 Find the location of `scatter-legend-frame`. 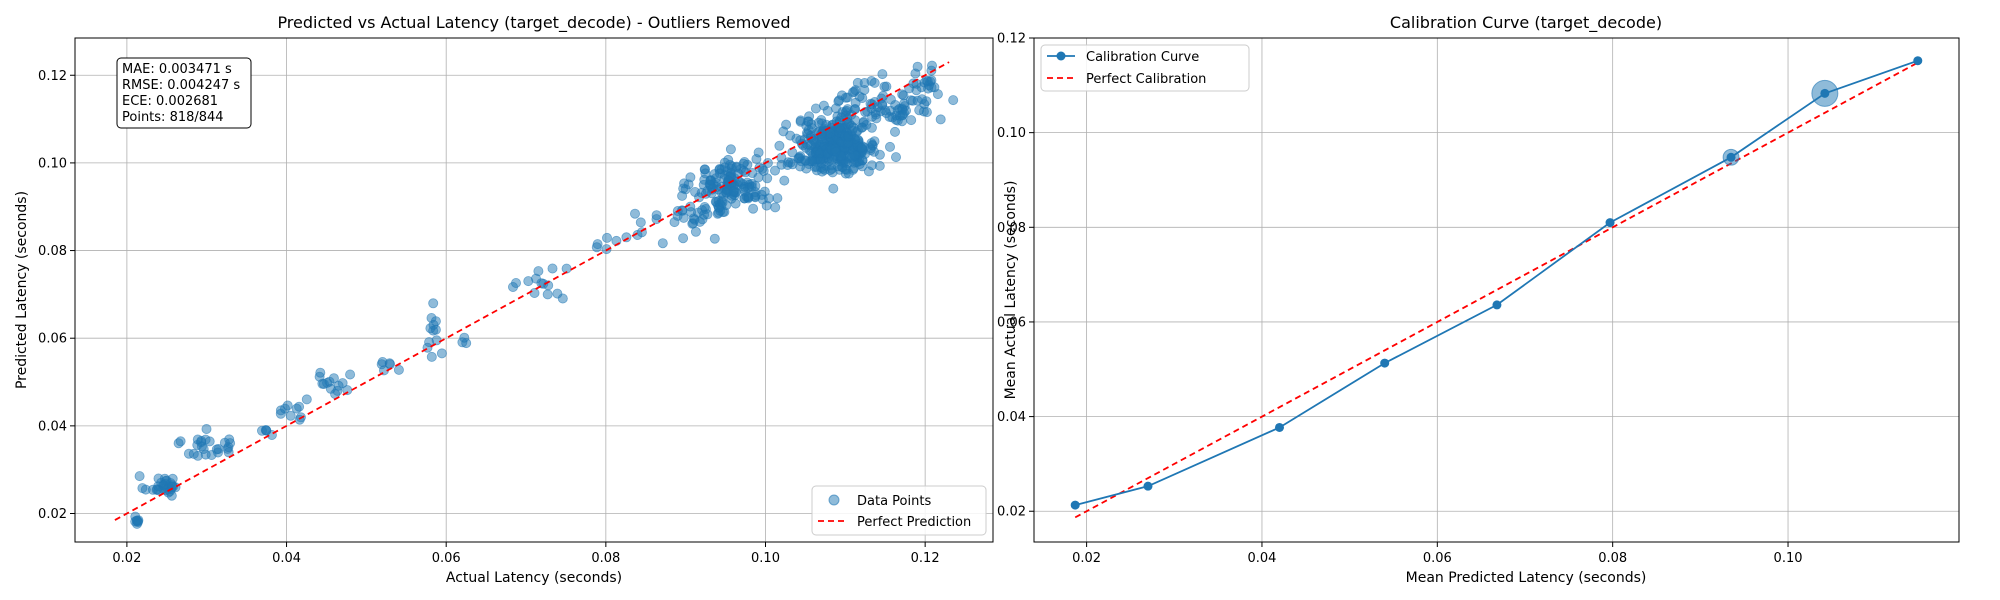

scatter-legend-frame is located at coordinates (899, 510).